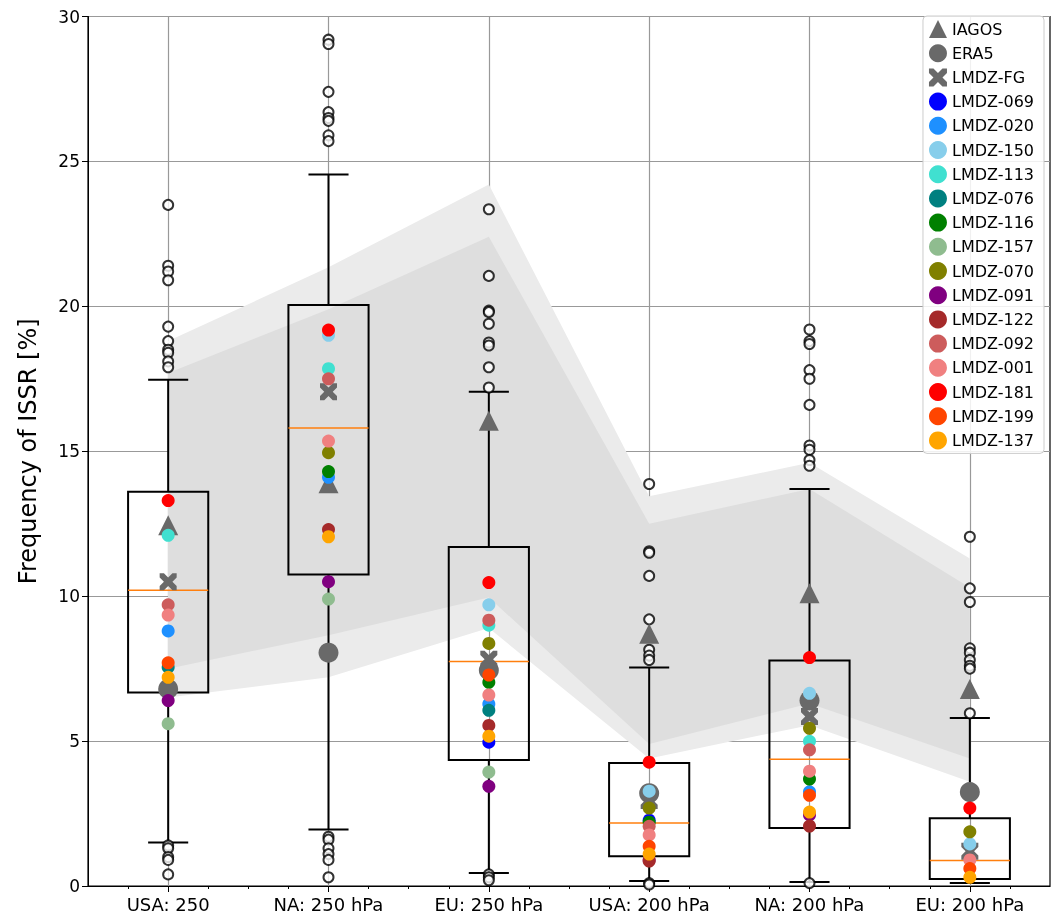 The image size is (1052, 919). Describe the element at coordinates (992, 198) in the screenshot. I see `legend-label: LMDZ-076` at that location.